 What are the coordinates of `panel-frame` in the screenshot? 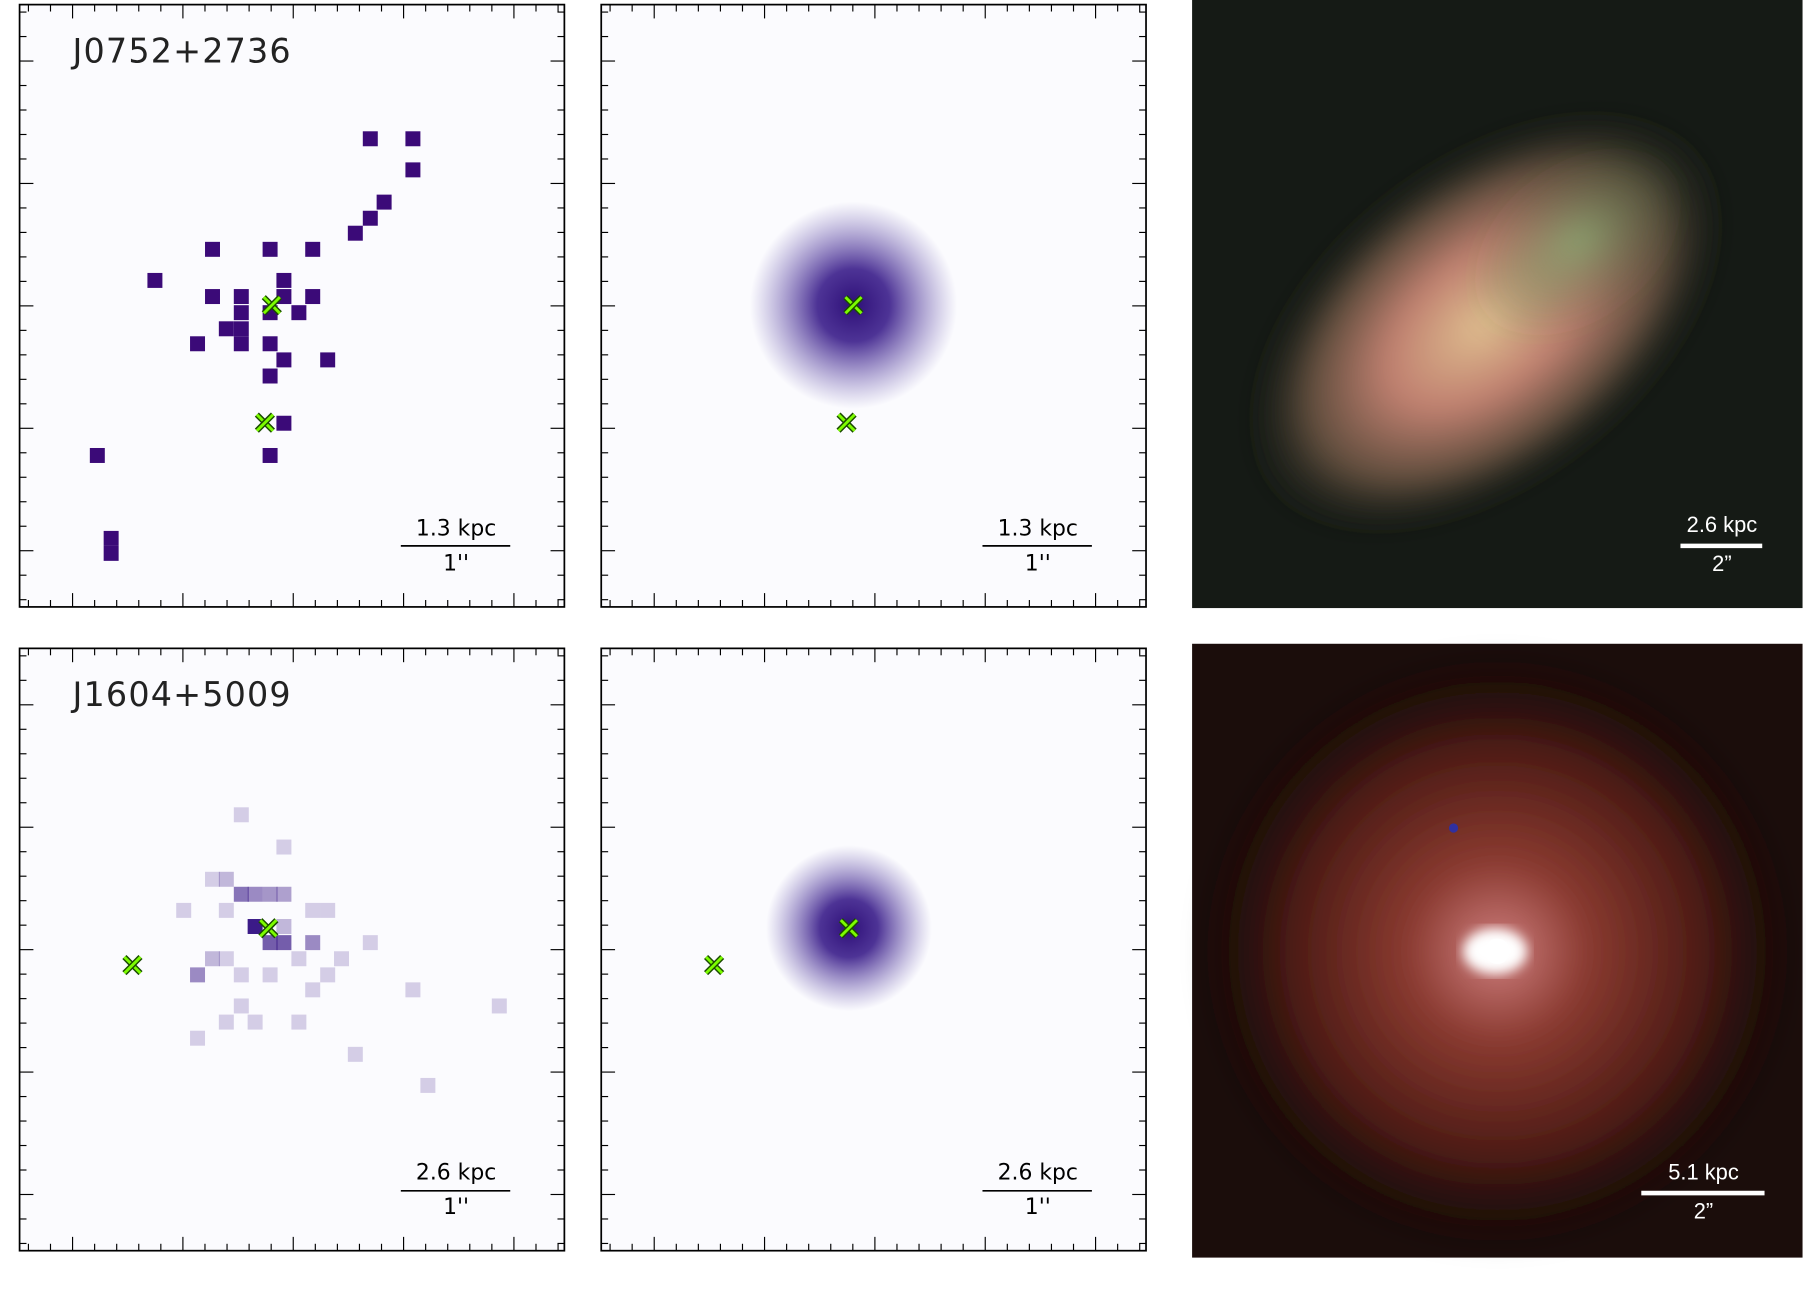 It's located at (292, 949).